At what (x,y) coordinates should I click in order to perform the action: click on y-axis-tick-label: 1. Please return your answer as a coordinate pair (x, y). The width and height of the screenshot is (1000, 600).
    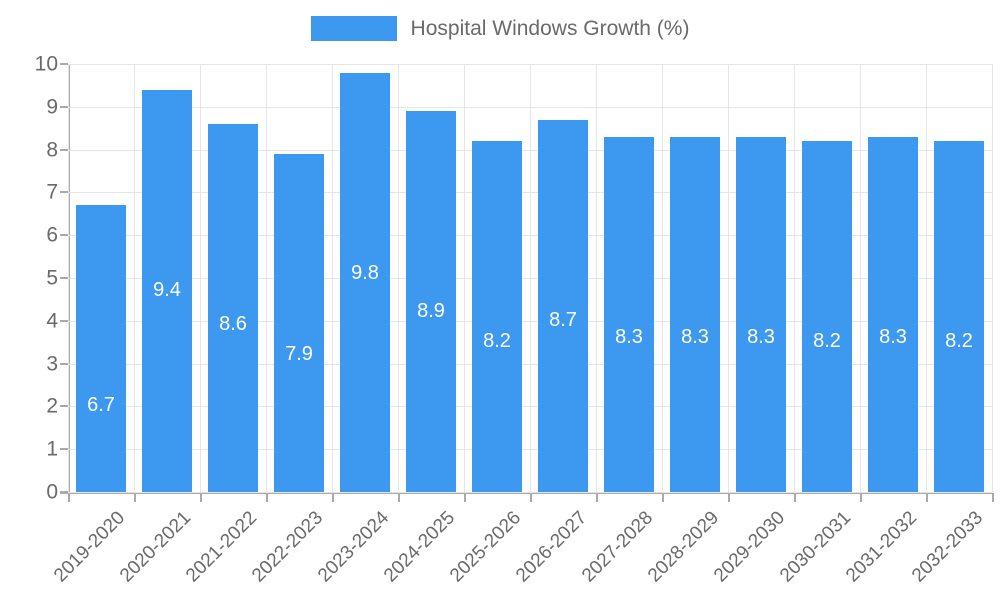
    Looking at the image, I should click on (52, 449).